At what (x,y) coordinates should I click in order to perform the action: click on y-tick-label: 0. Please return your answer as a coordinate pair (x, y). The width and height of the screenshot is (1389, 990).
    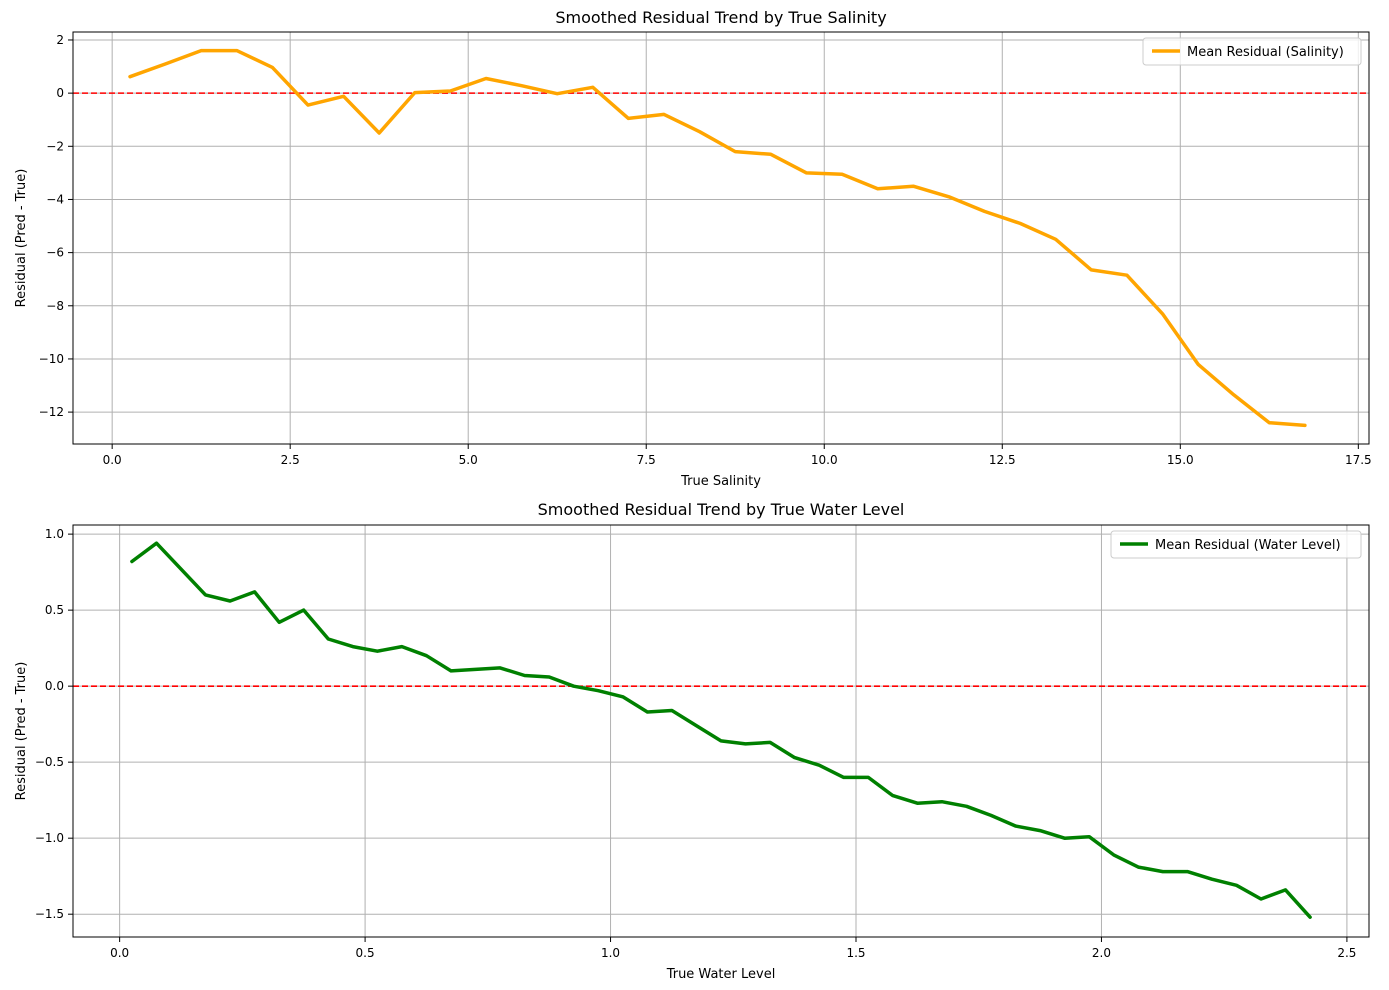
    Looking at the image, I should click on (60, 93).